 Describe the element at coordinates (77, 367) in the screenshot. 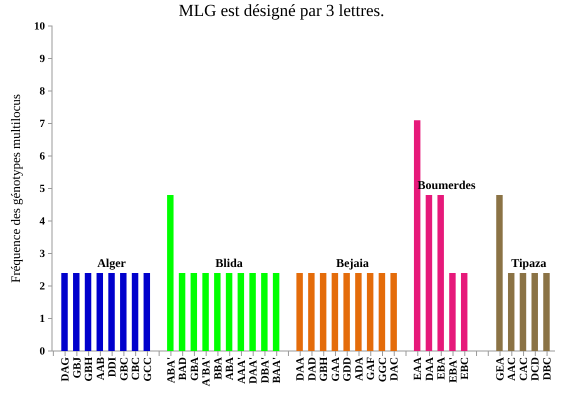

I see `x-tick-label: GBJ` at that location.